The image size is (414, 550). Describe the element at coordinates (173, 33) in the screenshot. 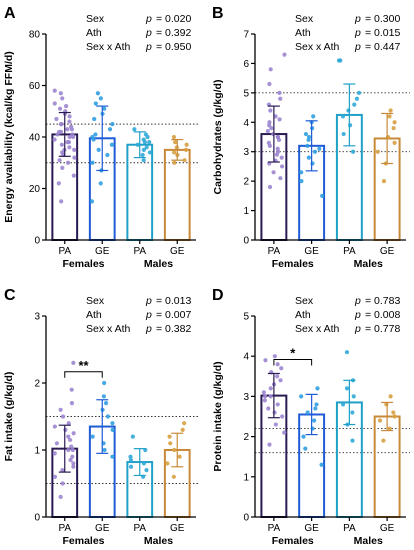

I see `stat-value: = 0.392` at that location.